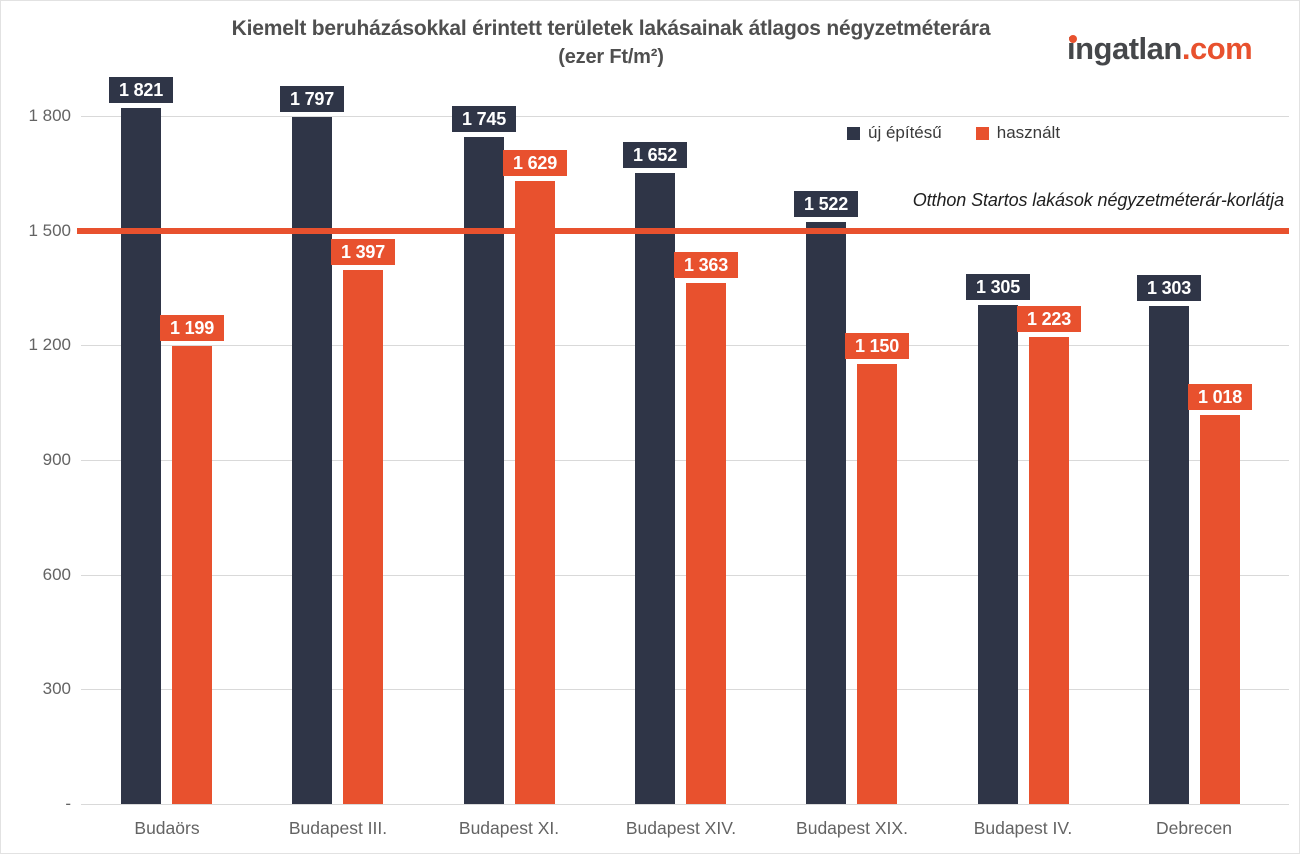 The width and height of the screenshot is (1300, 854). Describe the element at coordinates (905, 132) in the screenshot. I see `legend-label-new-build: új építésű` at that location.